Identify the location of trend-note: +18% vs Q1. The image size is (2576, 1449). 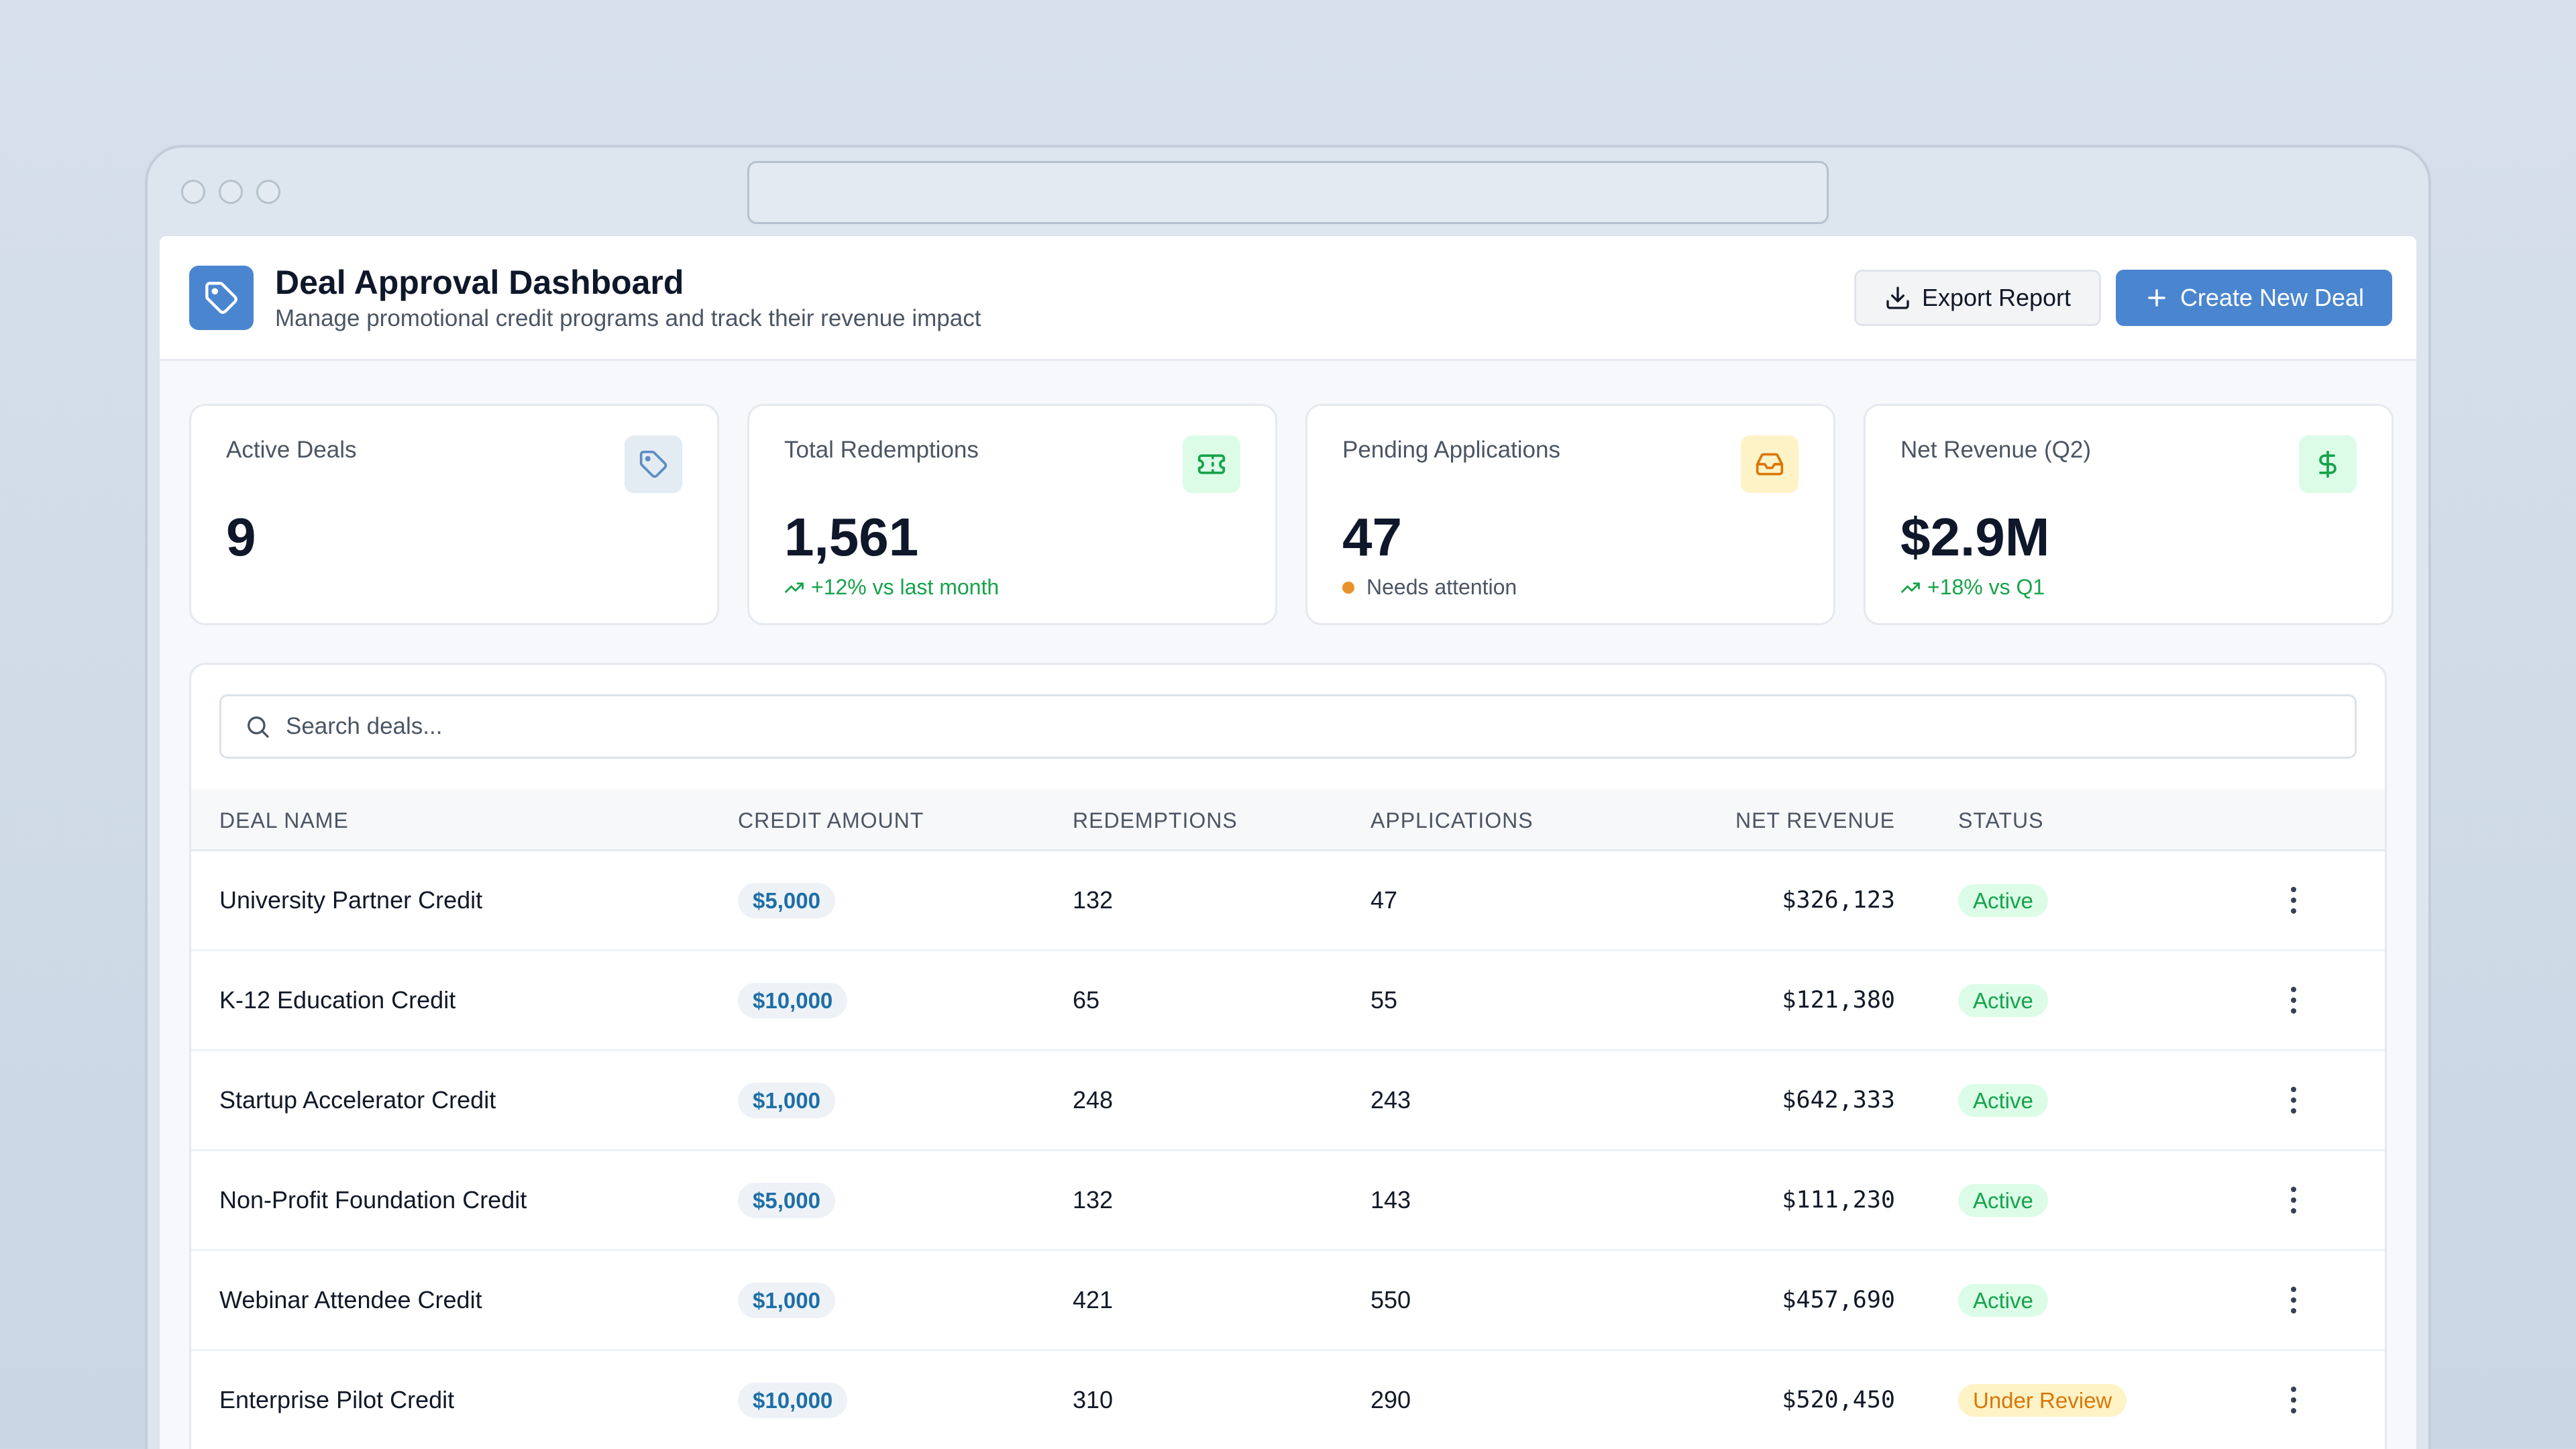
(1972, 587).